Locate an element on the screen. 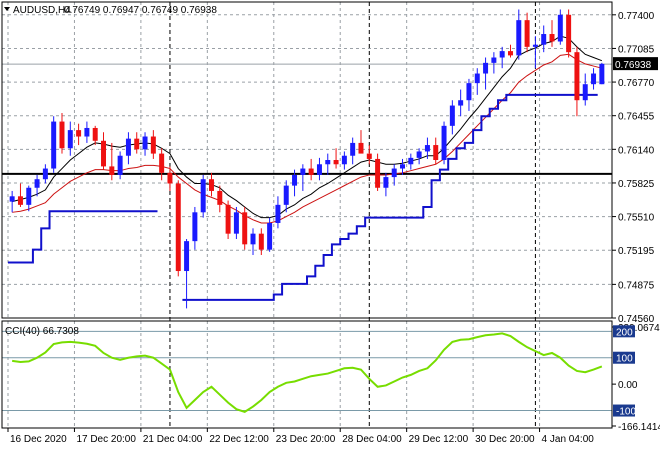 Image resolution: width=660 pixels, height=450 pixels. price-tick-label: 0.76455 is located at coordinates (636, 117).